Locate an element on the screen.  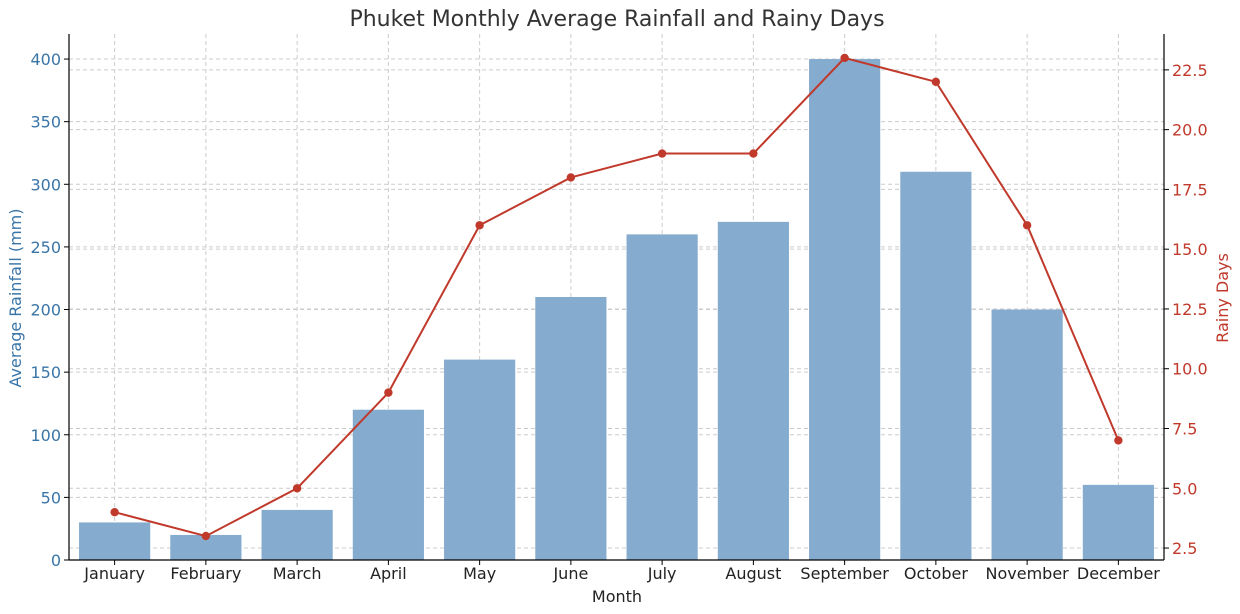
y2-tick-label: 20.0 is located at coordinates (1190, 130).